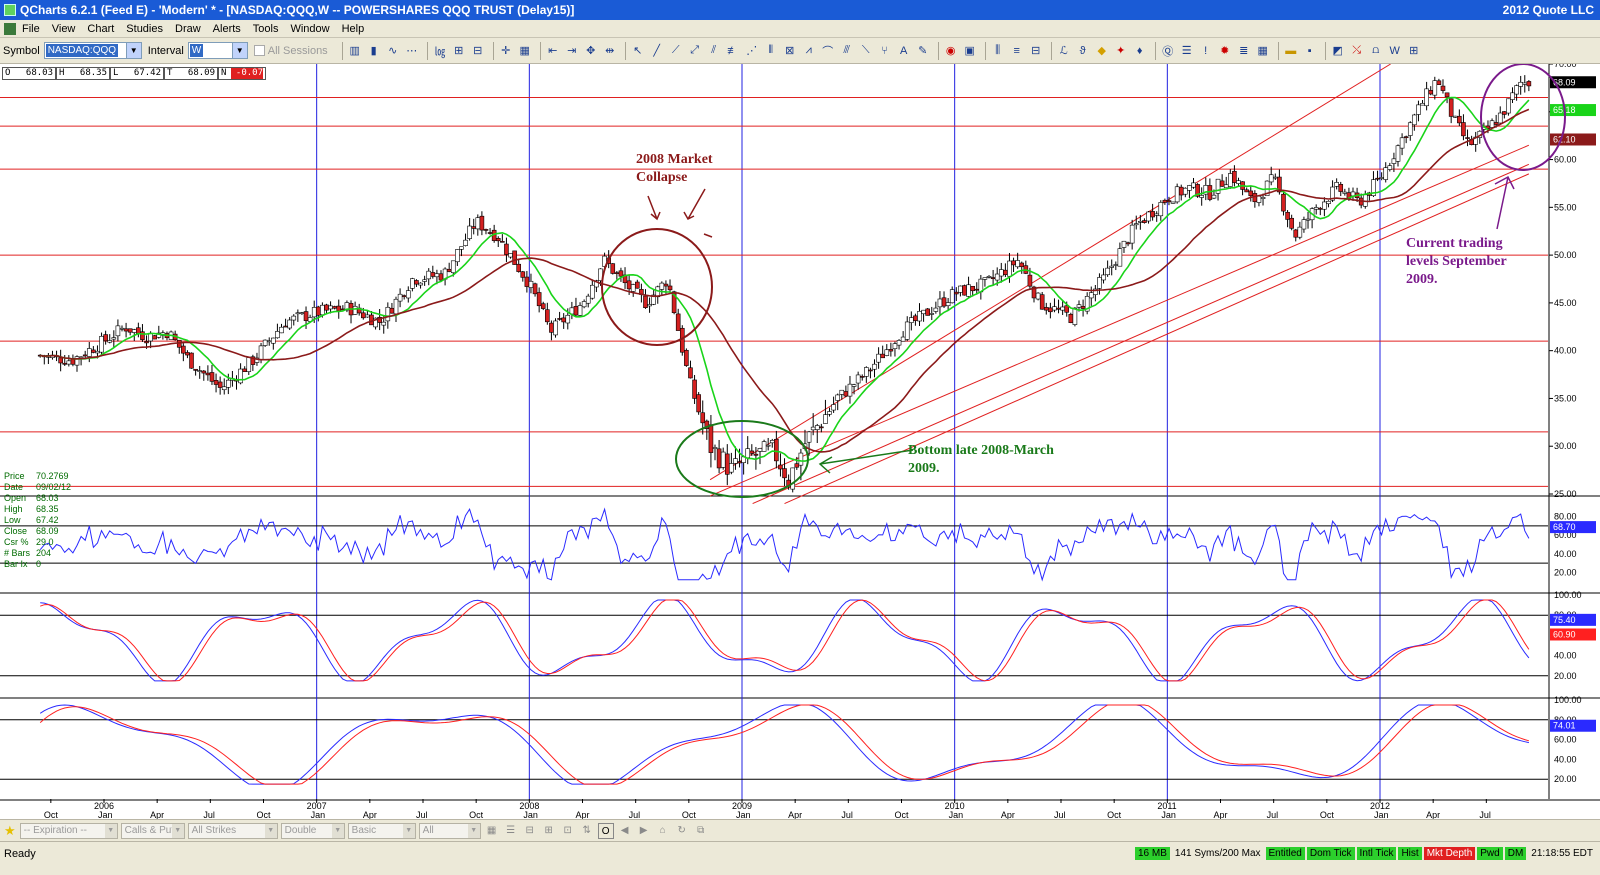 This screenshot has height=875, width=1600. I want to click on point-figure-icon: ⋯, so click(412, 51).